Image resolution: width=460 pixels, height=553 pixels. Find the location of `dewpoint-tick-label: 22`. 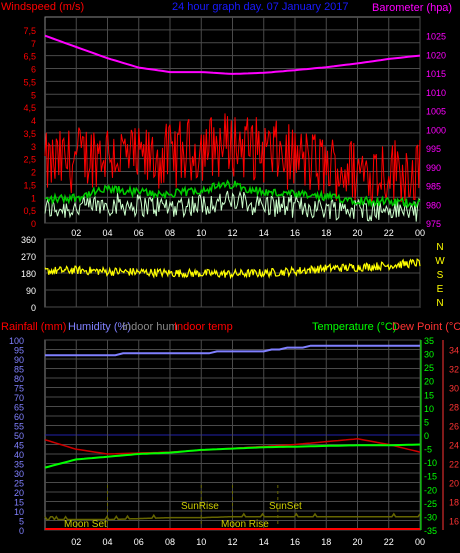

dewpoint-tick-label: 22 is located at coordinates (454, 465).